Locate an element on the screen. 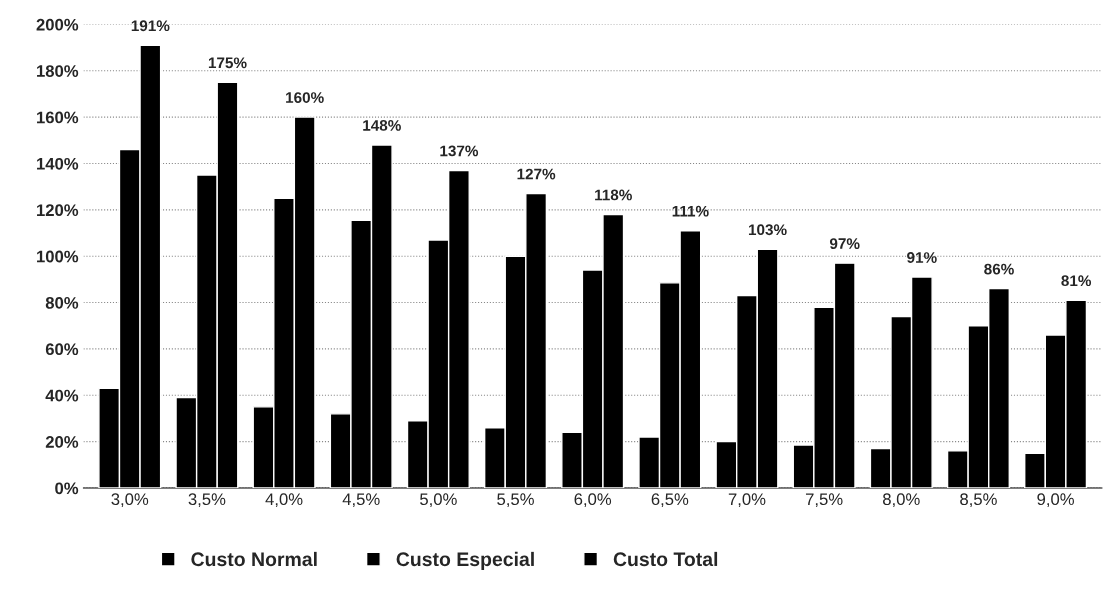 Image resolution: width=1113 pixels, height=610 pixels. data-label: 111% is located at coordinates (690, 211).